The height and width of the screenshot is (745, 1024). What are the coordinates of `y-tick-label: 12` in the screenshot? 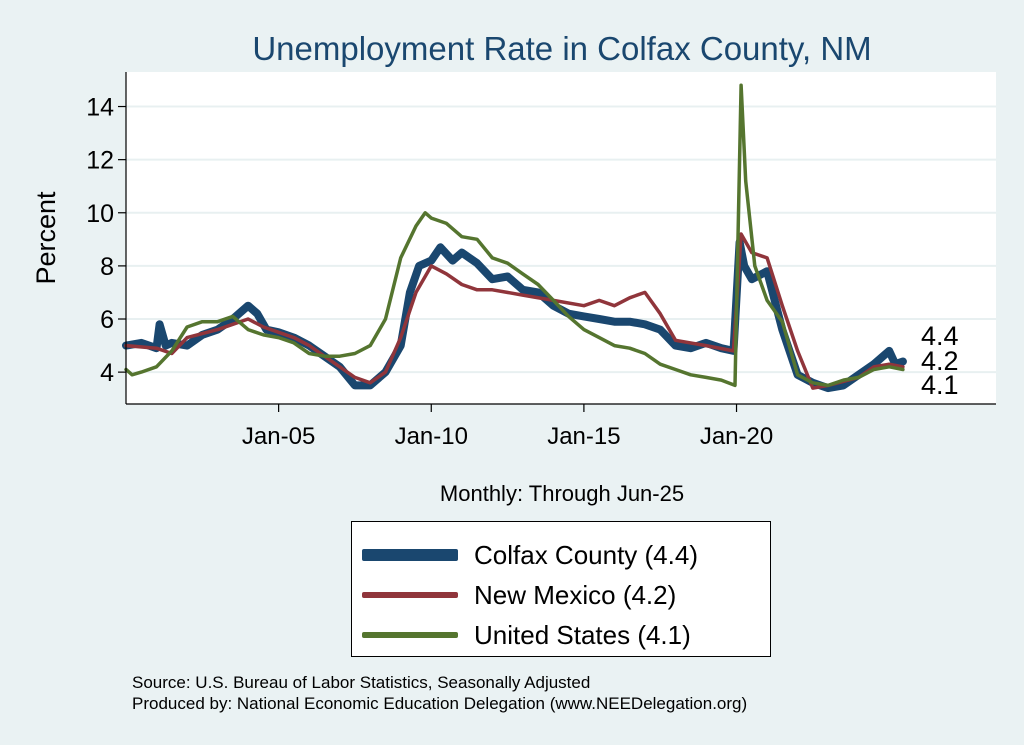 It's located at (100, 161).